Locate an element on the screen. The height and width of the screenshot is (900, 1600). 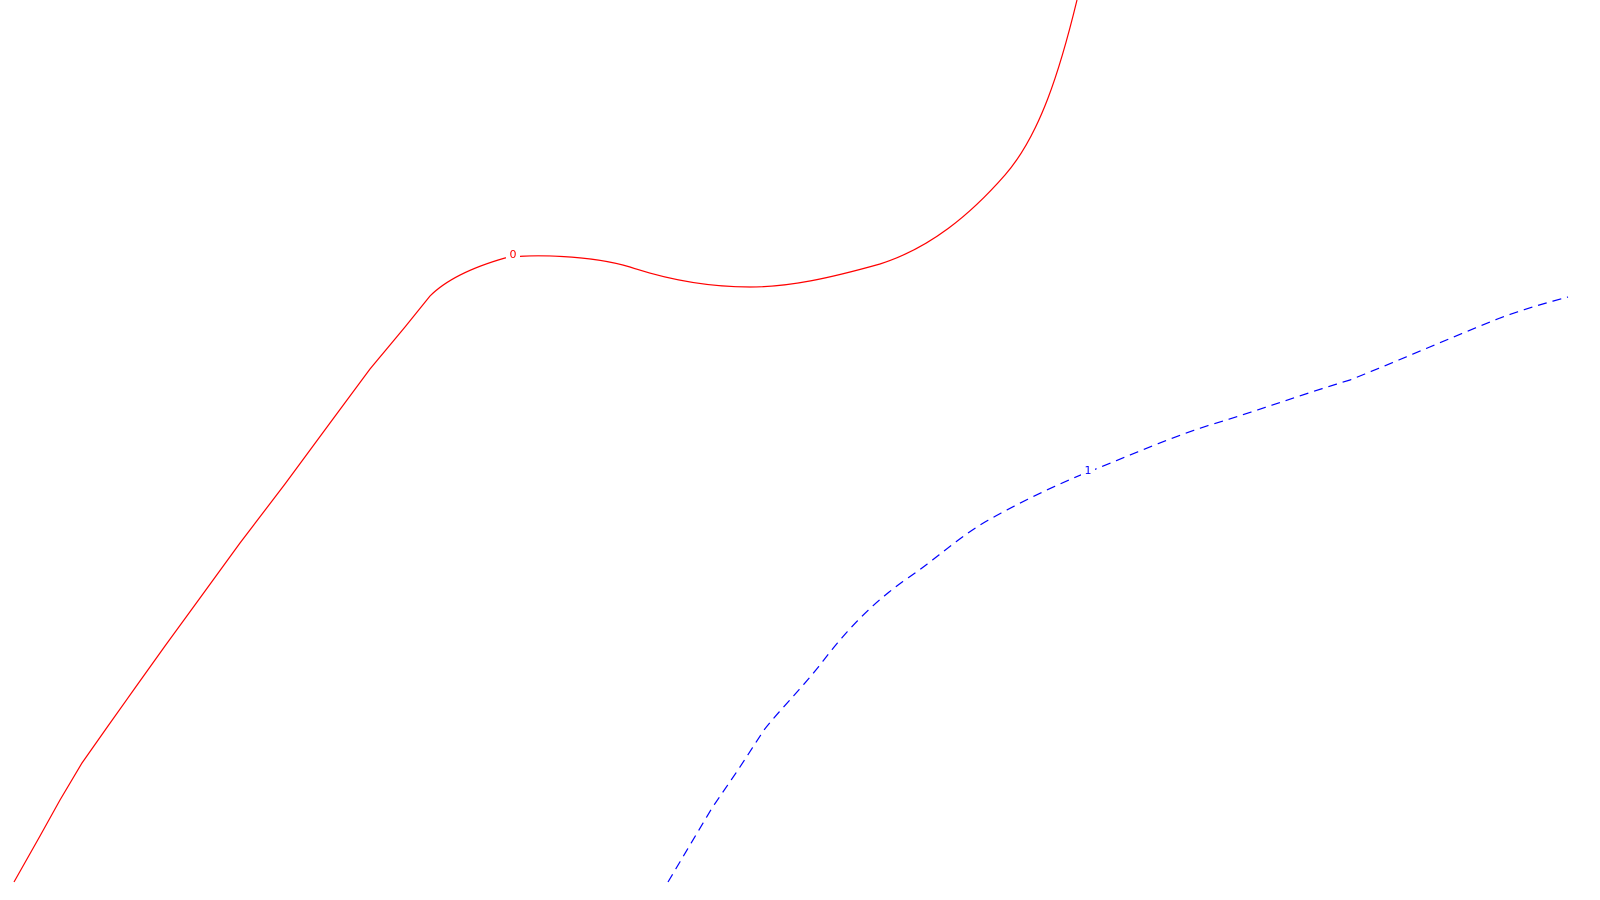
contour-label-0: 0 is located at coordinates (513, 254).